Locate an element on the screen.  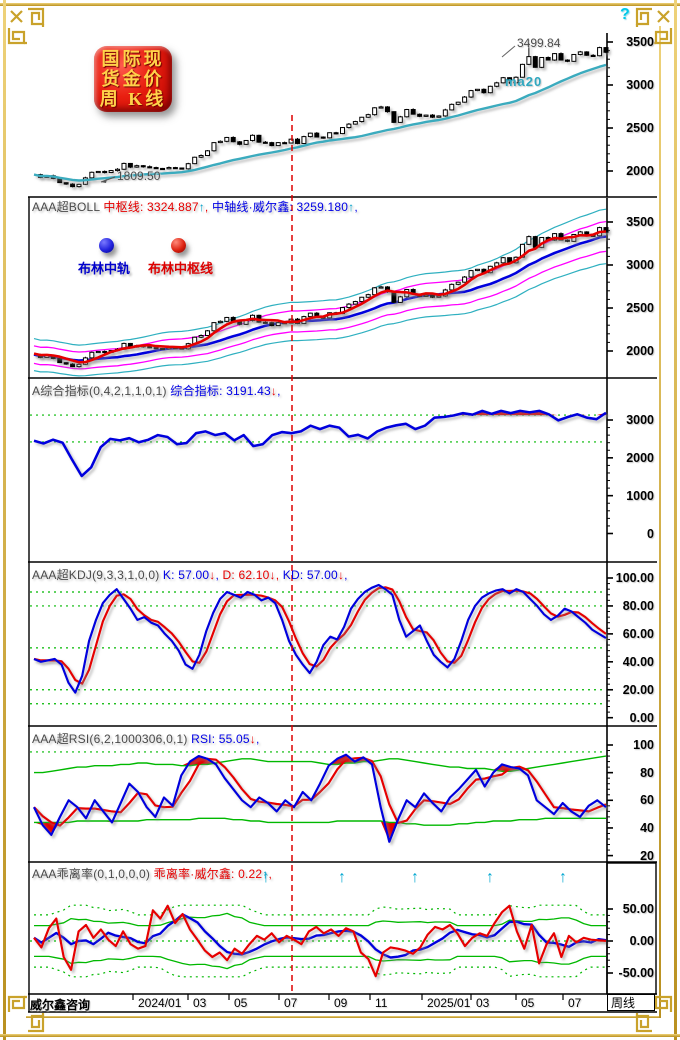
y-axis-label: 20.00 is located at coordinates (638, 689).